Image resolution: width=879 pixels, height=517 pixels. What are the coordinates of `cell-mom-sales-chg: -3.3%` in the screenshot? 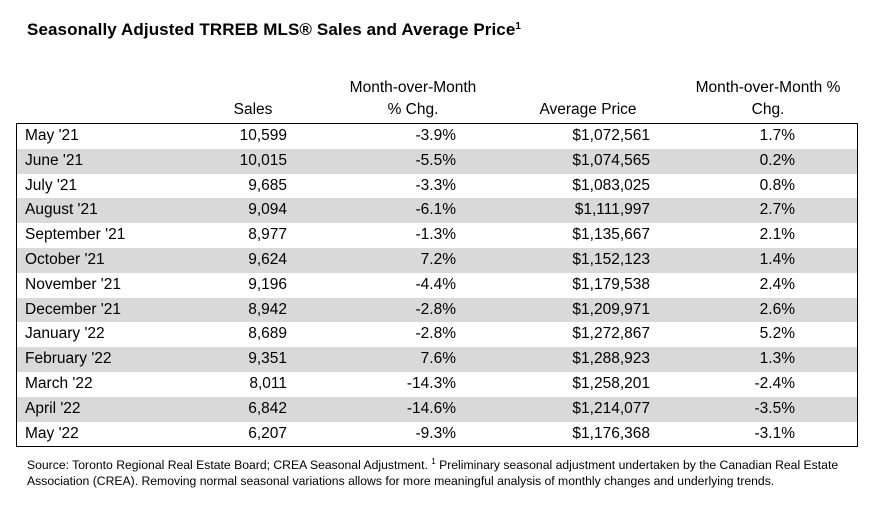 It's located at (436, 185).